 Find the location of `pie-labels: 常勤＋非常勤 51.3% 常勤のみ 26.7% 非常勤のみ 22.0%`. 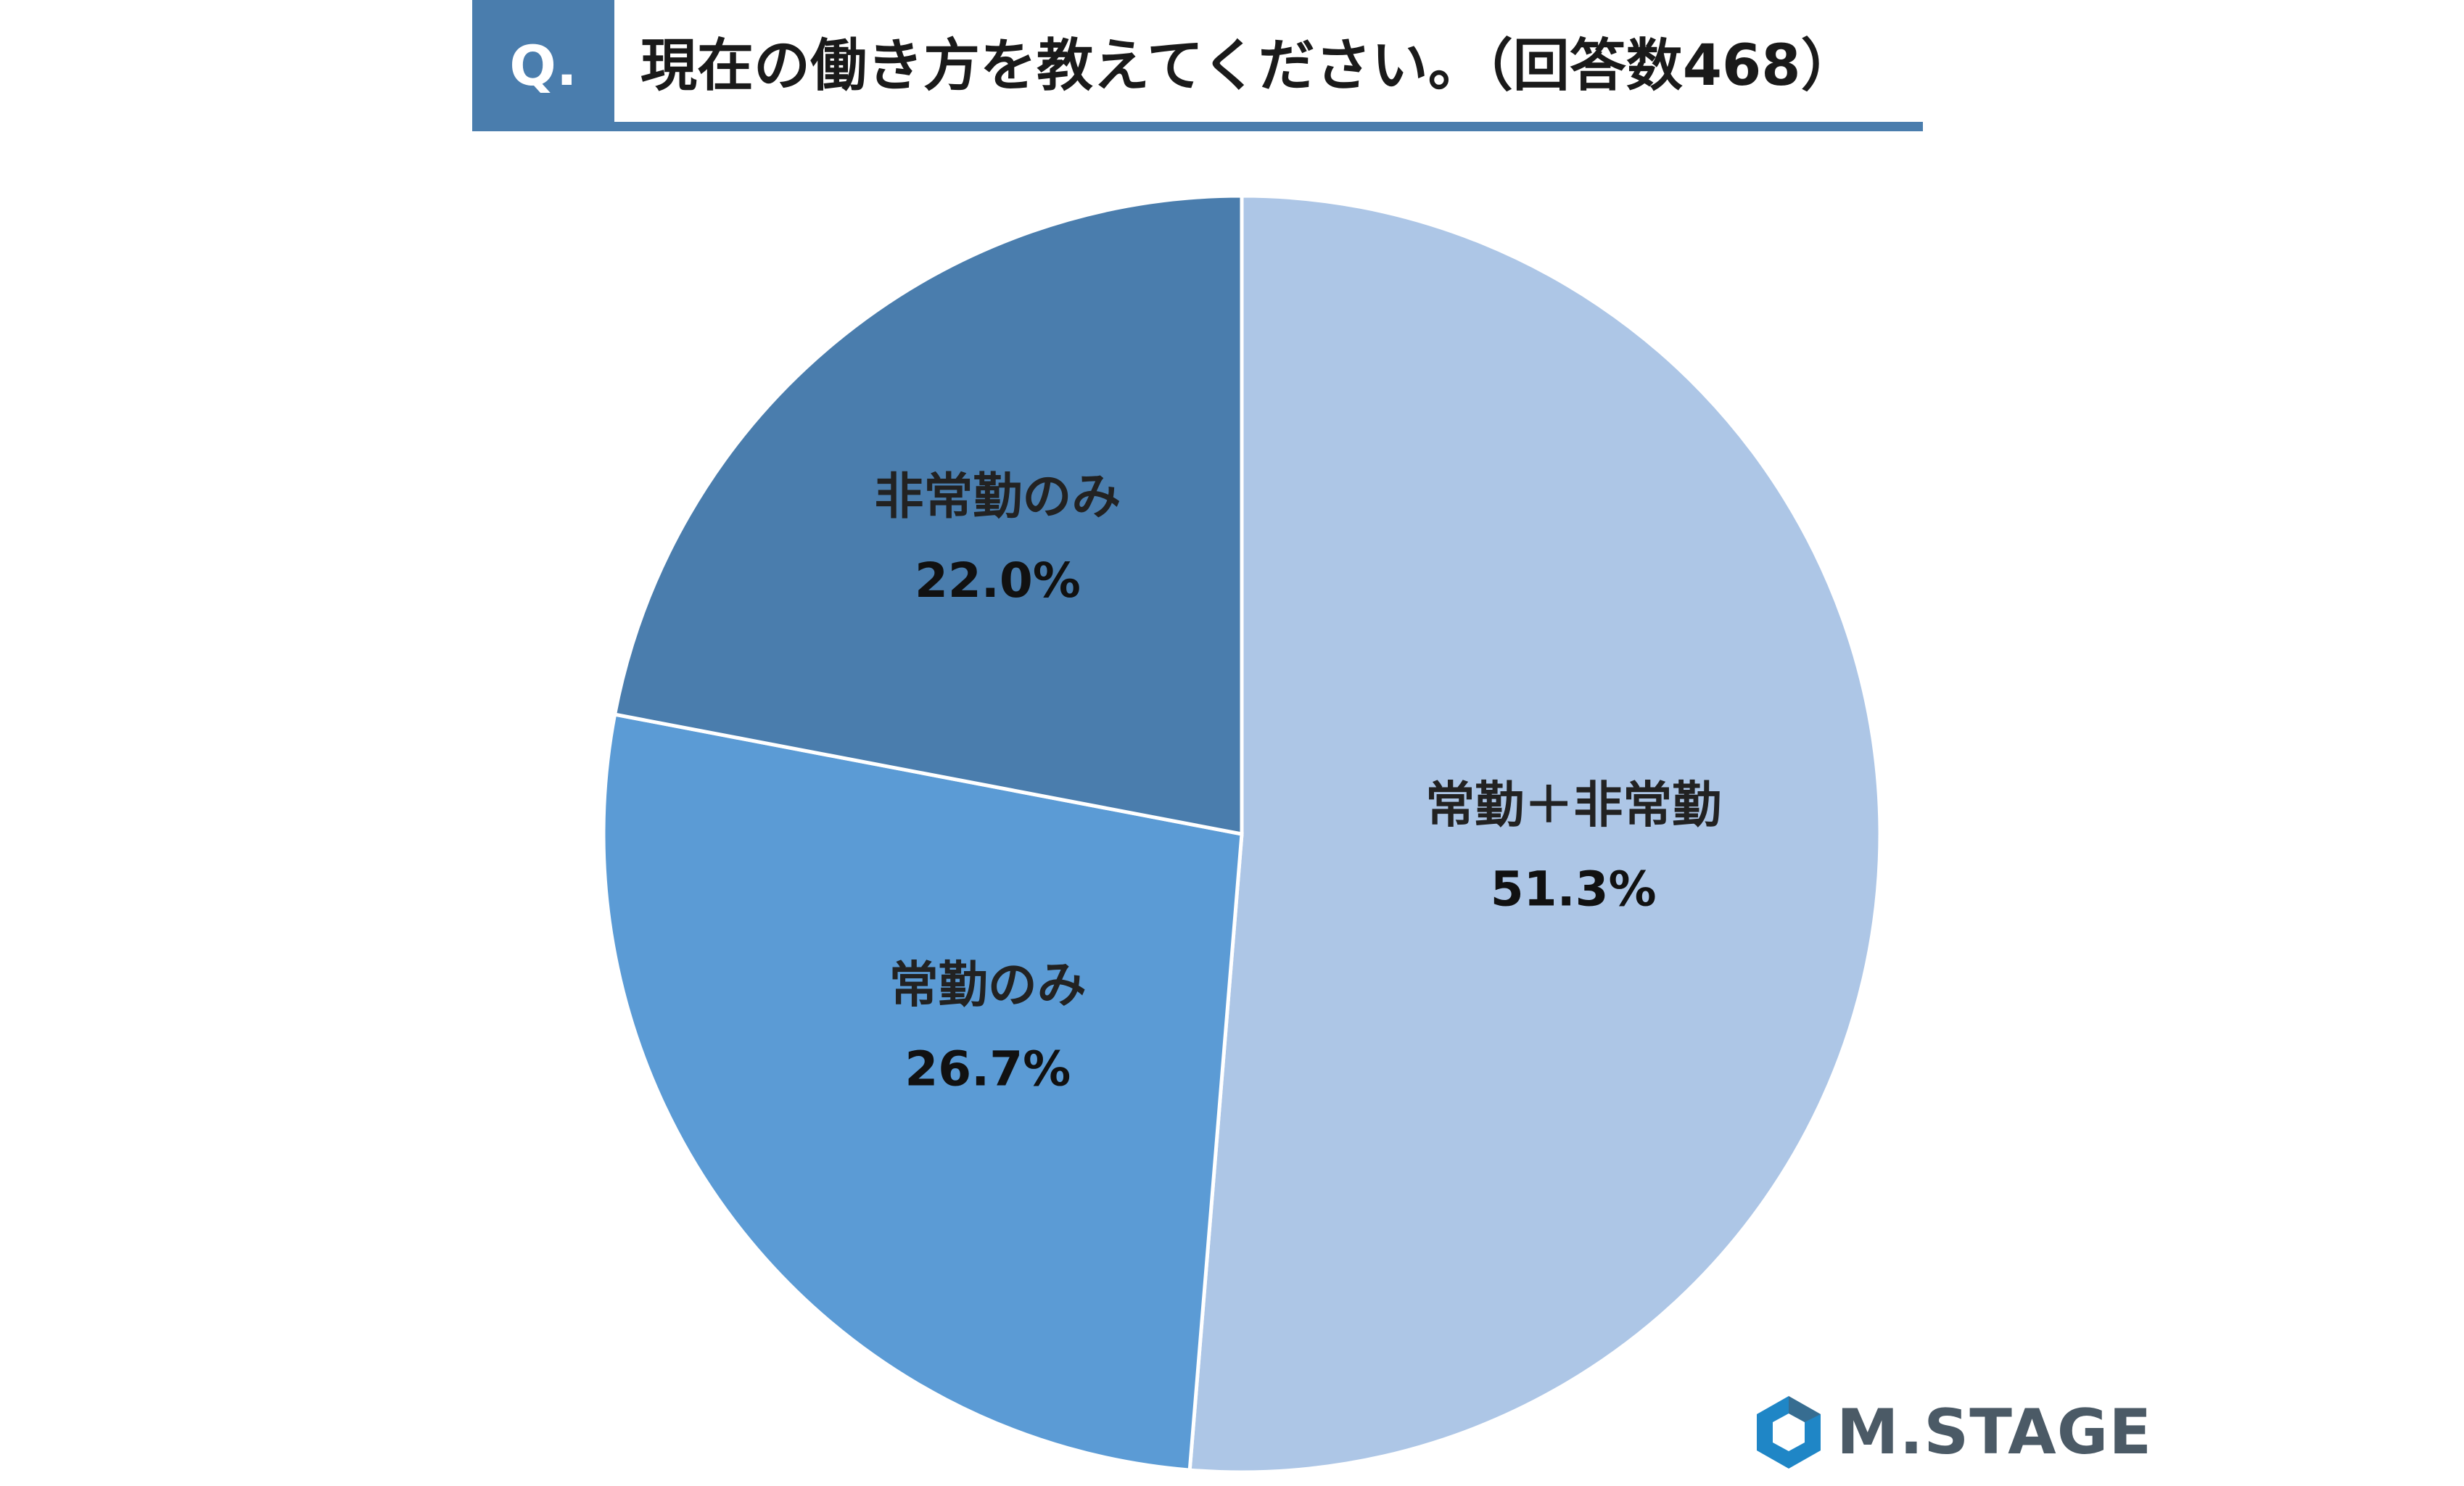

pie-labels: 常勤＋非常勤 51.3% 常勤のみ 26.7% 非常勤のみ 22.0% is located at coordinates (1297, 782).